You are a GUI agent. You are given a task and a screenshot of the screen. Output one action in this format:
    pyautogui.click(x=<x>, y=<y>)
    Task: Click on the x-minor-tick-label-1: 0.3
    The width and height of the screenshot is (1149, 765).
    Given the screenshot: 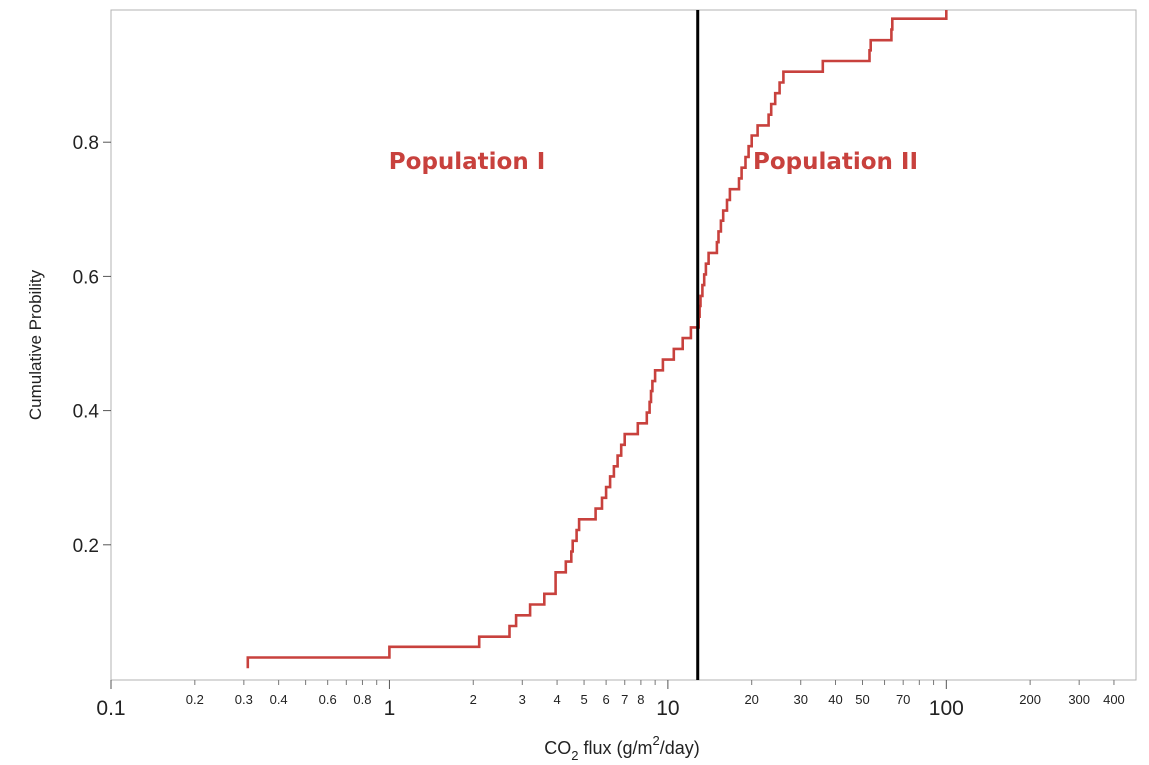 What is the action you would take?
    pyautogui.click(x=244, y=699)
    